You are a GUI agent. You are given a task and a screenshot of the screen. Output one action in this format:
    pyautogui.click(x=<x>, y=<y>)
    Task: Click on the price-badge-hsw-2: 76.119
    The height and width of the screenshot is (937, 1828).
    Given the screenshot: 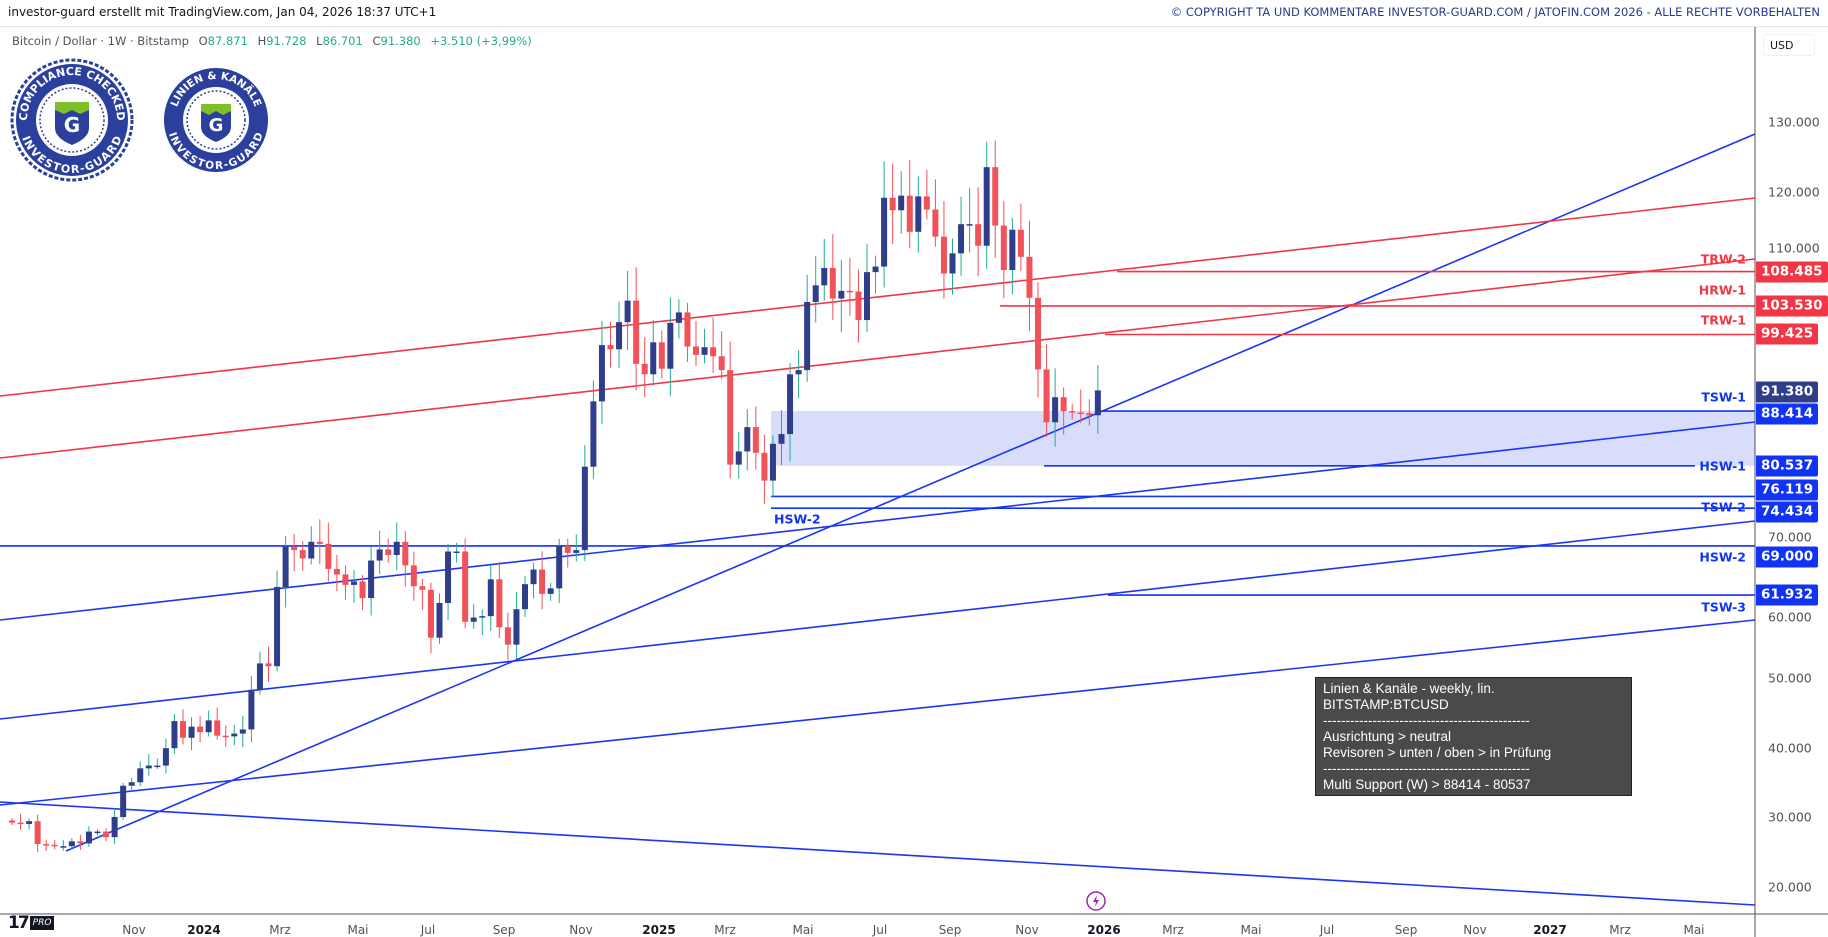 What is the action you would take?
    pyautogui.click(x=1787, y=490)
    